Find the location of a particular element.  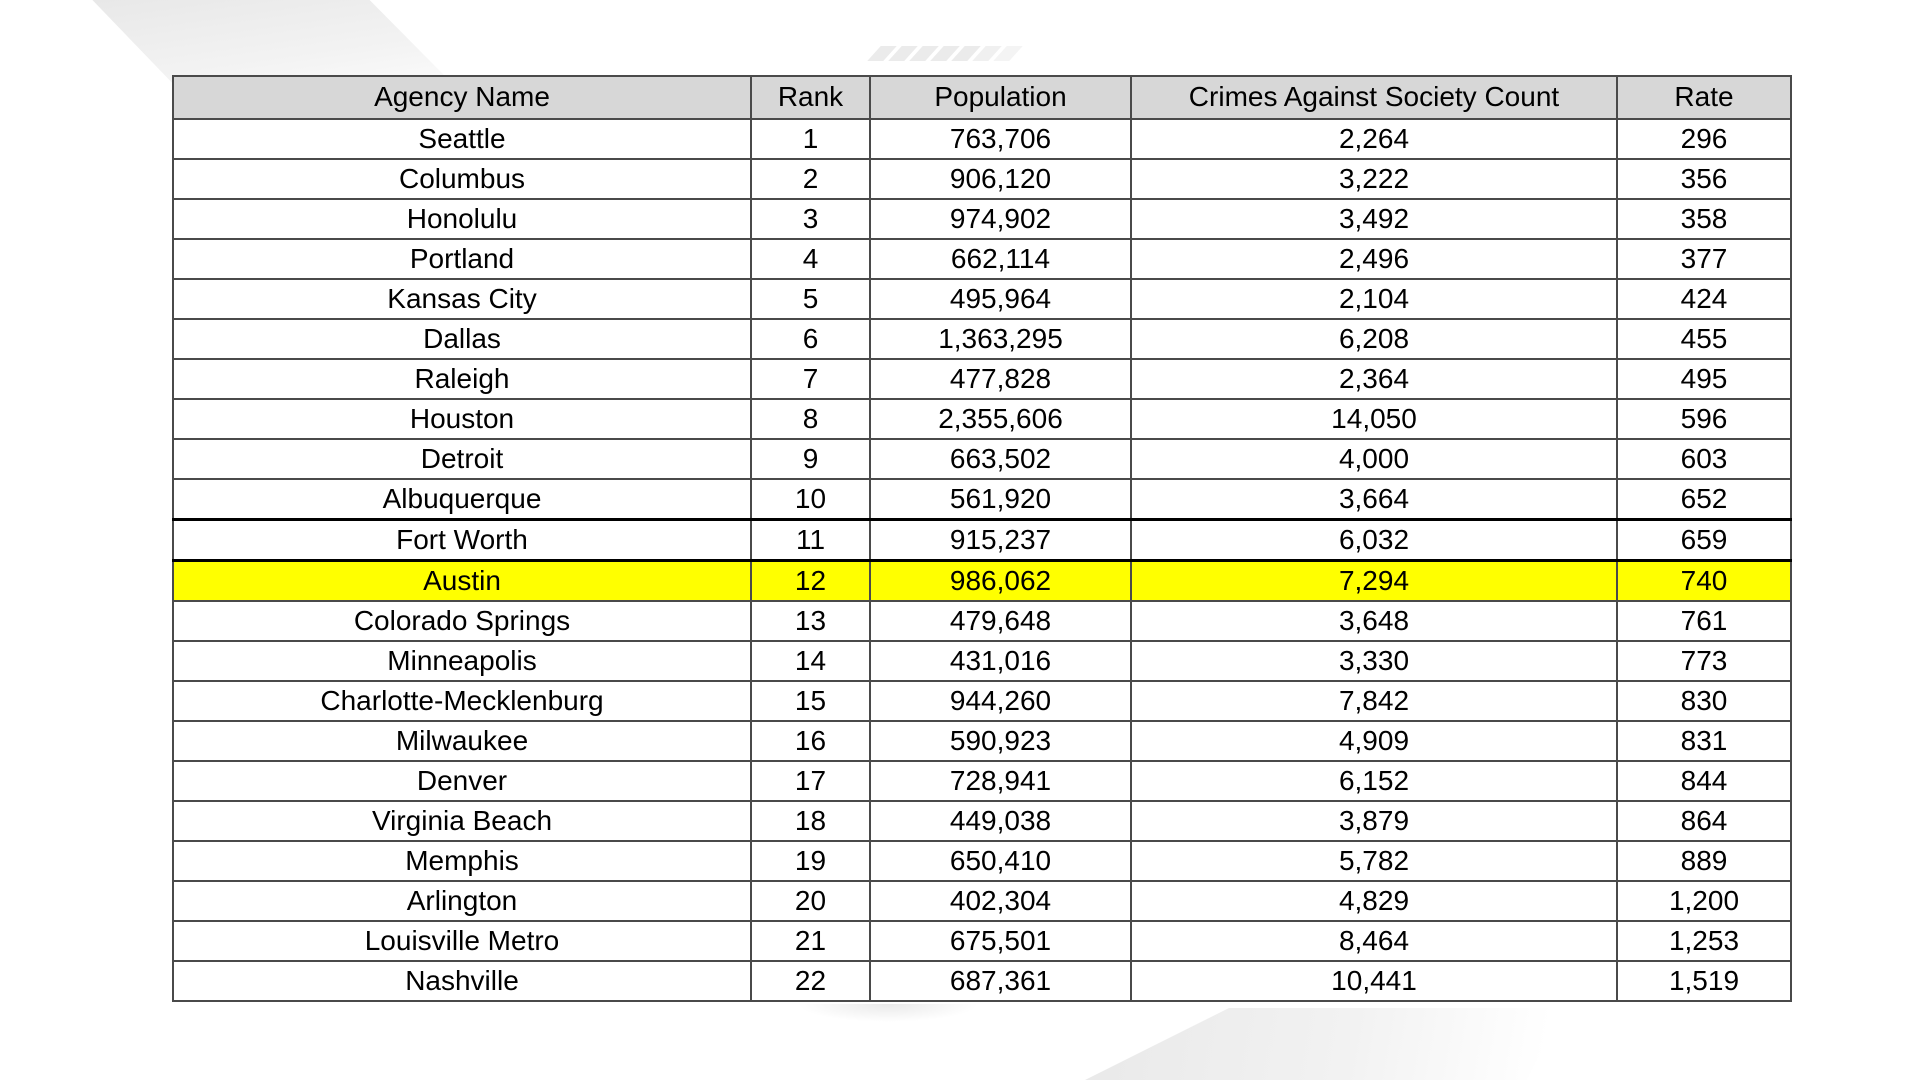

cell-rank: 8 is located at coordinates (810, 419).